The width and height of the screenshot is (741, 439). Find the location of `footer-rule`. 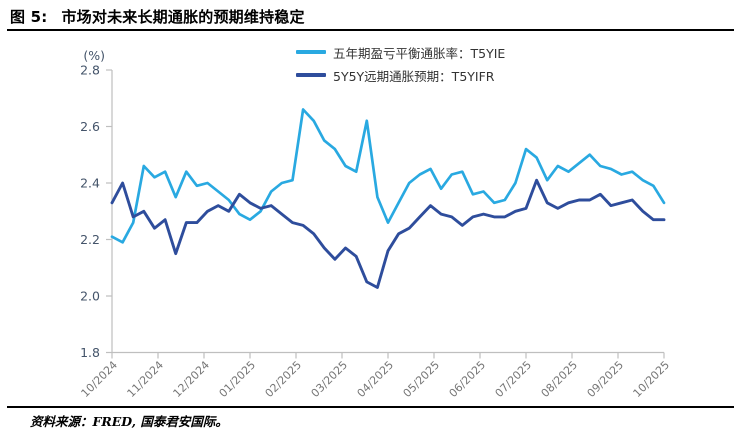

footer-rule is located at coordinates (370, 407).